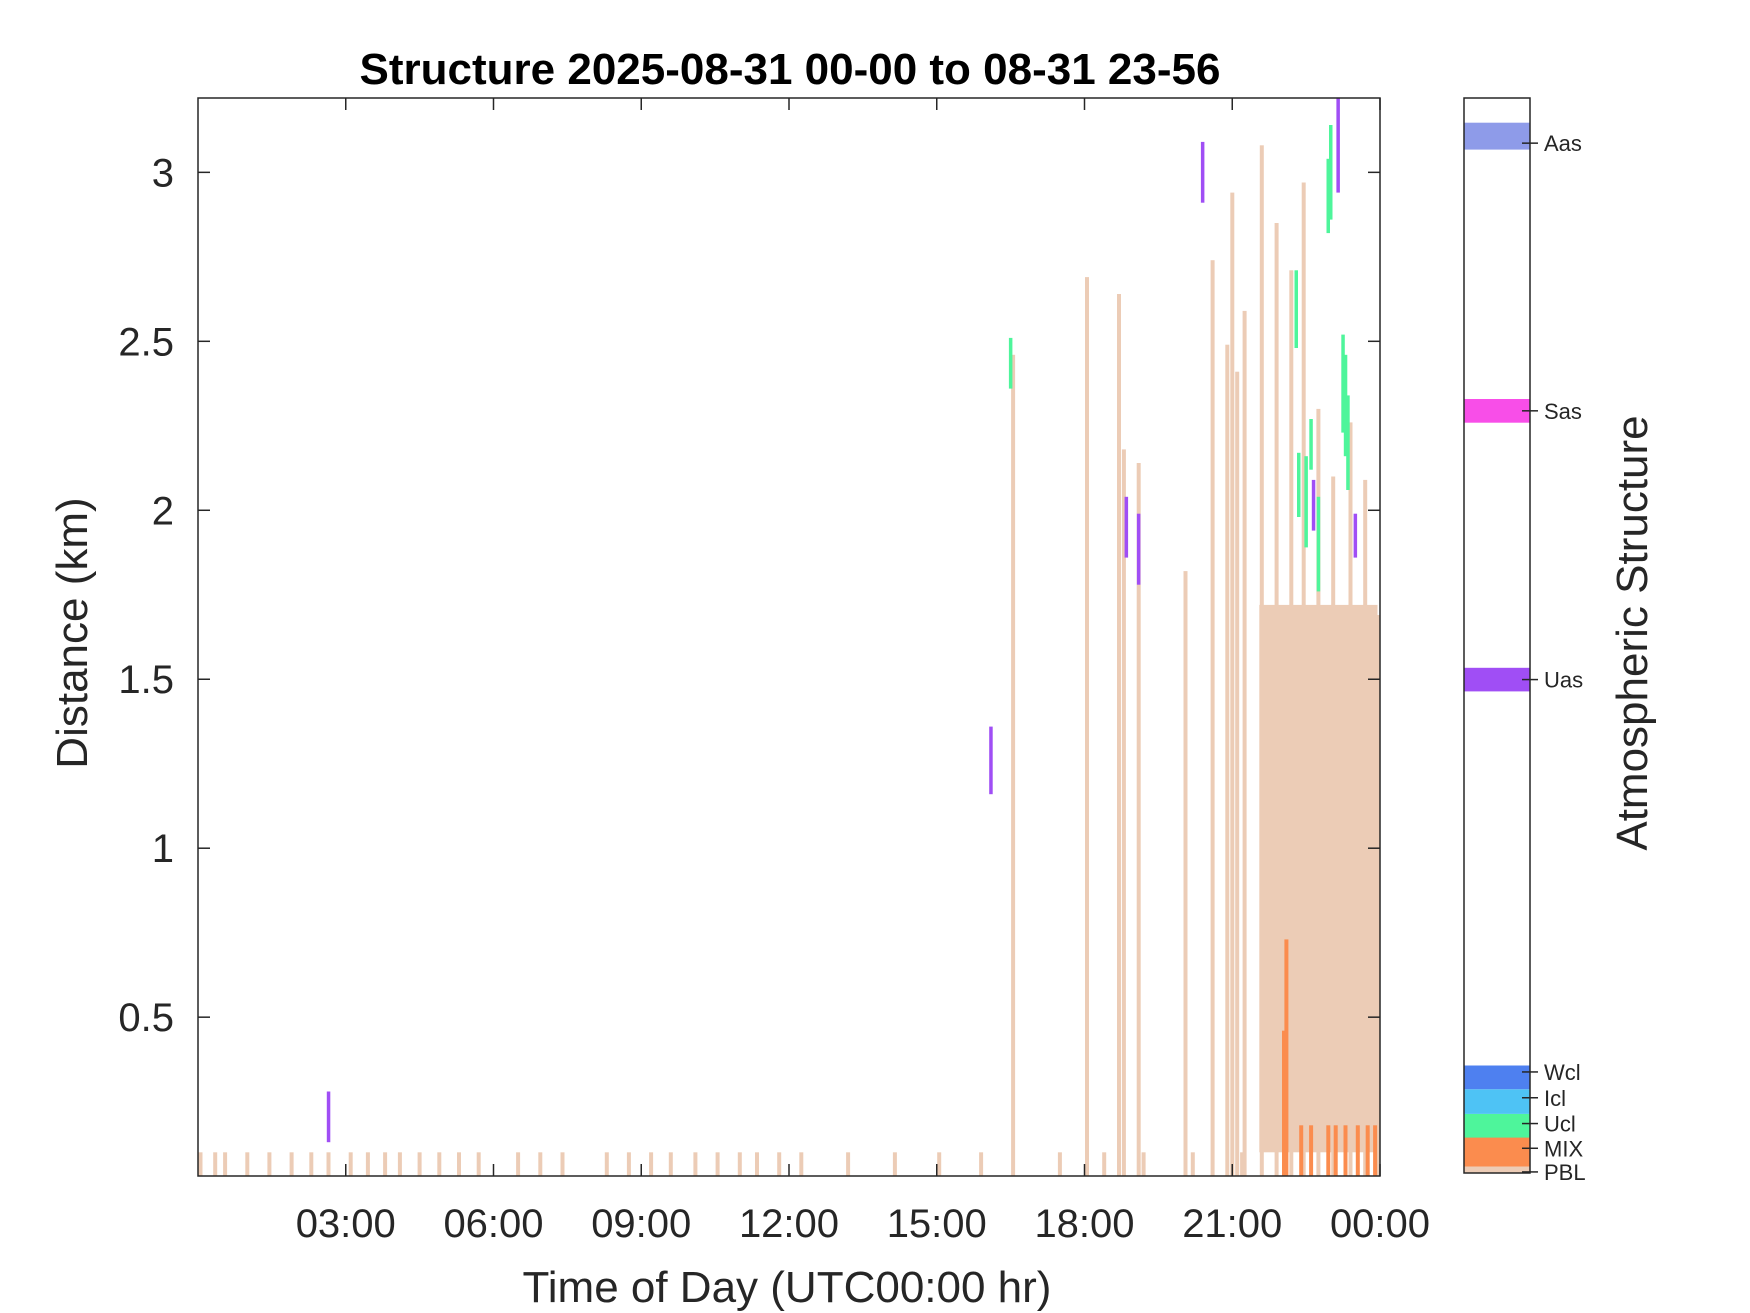 The width and height of the screenshot is (1750, 1313). Describe the element at coordinates (1497, 1152) in the screenshot. I see `colorbar-band-mix` at that location.